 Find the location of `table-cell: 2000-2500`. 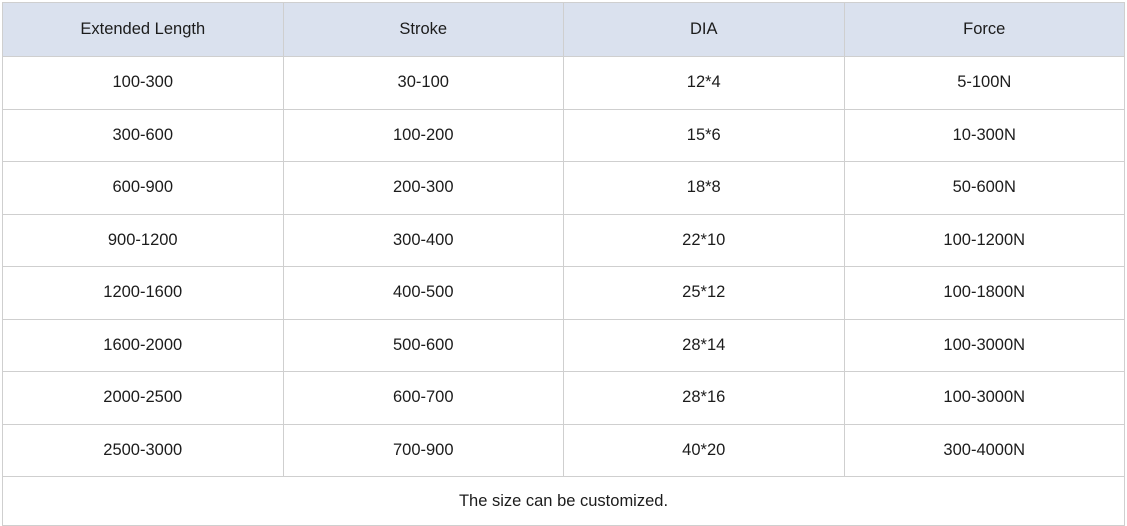

table-cell: 2000-2500 is located at coordinates (143, 398).